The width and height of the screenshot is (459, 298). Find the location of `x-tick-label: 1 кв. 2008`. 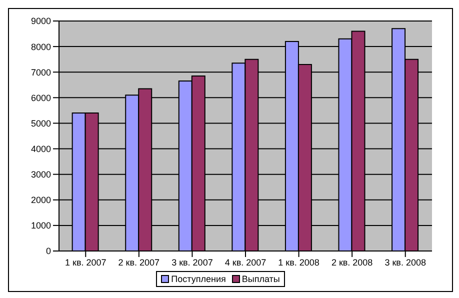

x-tick-label: 1 кв. 2008 is located at coordinates (299, 262).